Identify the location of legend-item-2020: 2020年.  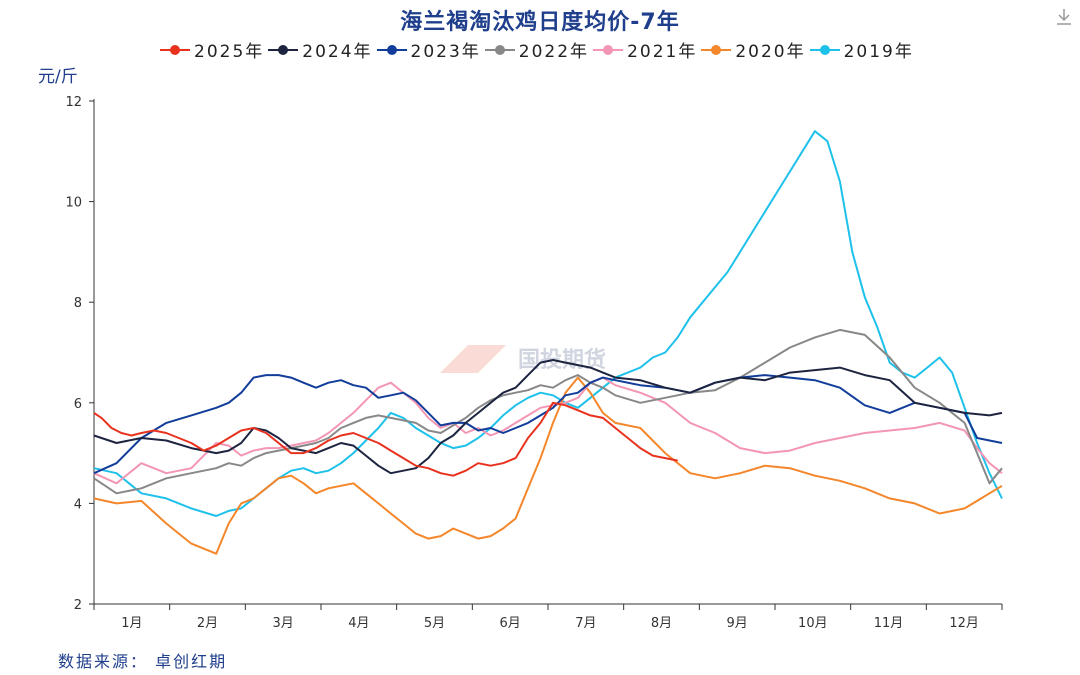
(753, 49).